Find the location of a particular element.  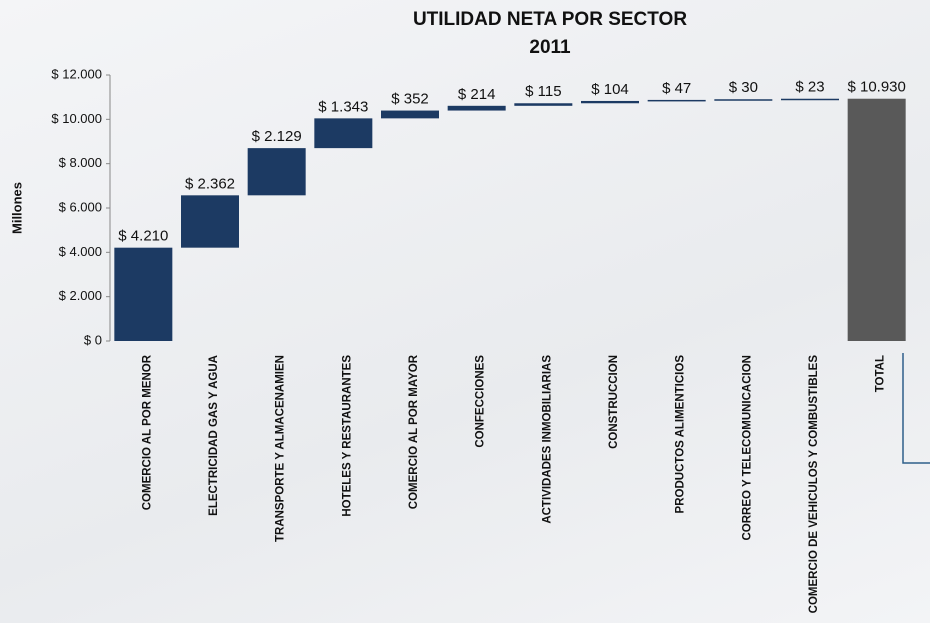

data-label: $ 10.930 is located at coordinates (876, 87).